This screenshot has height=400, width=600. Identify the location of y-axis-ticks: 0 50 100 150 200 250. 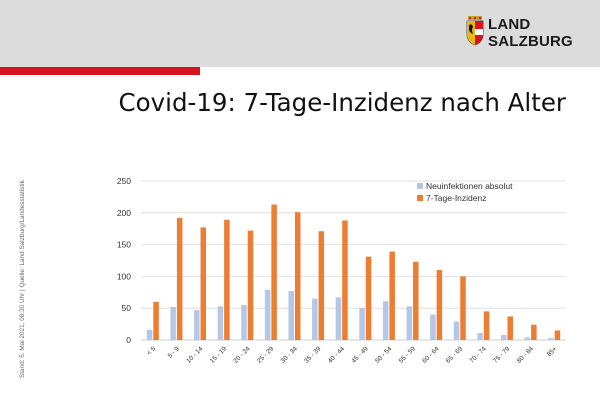
(124, 260).